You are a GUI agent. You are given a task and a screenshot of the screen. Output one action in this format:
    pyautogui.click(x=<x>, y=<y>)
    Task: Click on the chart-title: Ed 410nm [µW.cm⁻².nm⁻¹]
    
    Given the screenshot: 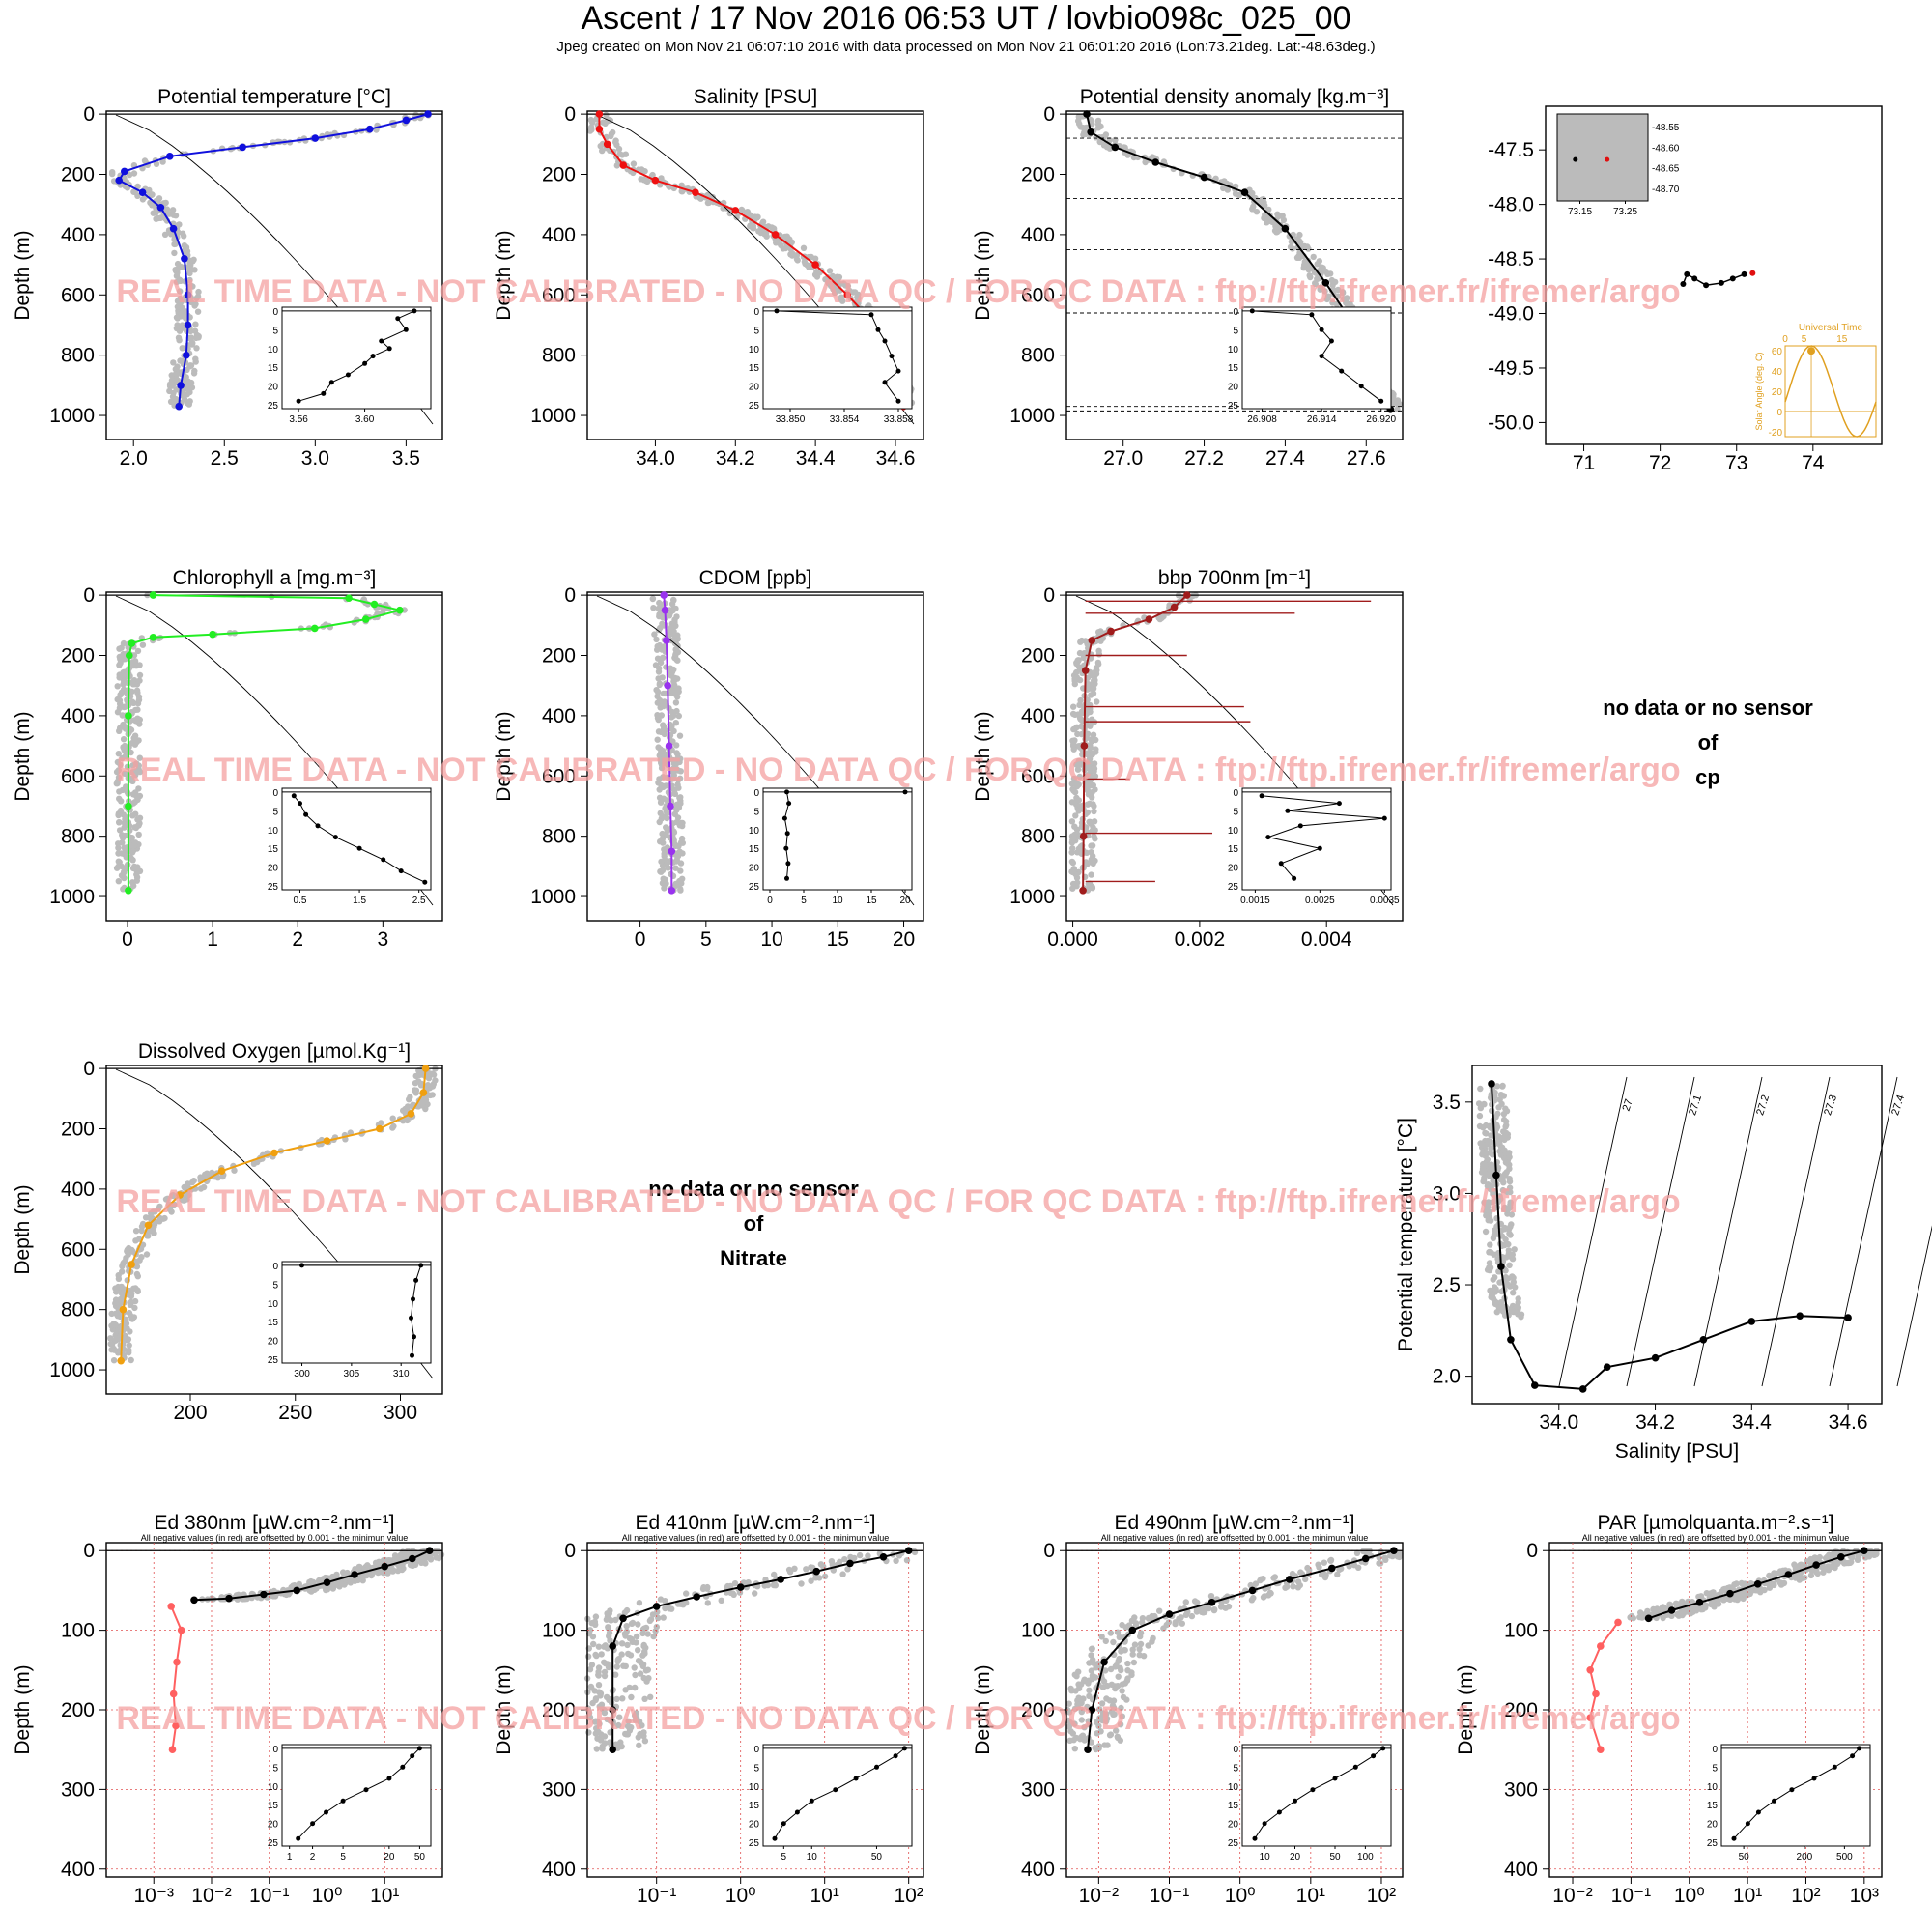 What is the action you would take?
    pyautogui.click(x=756, y=1523)
    